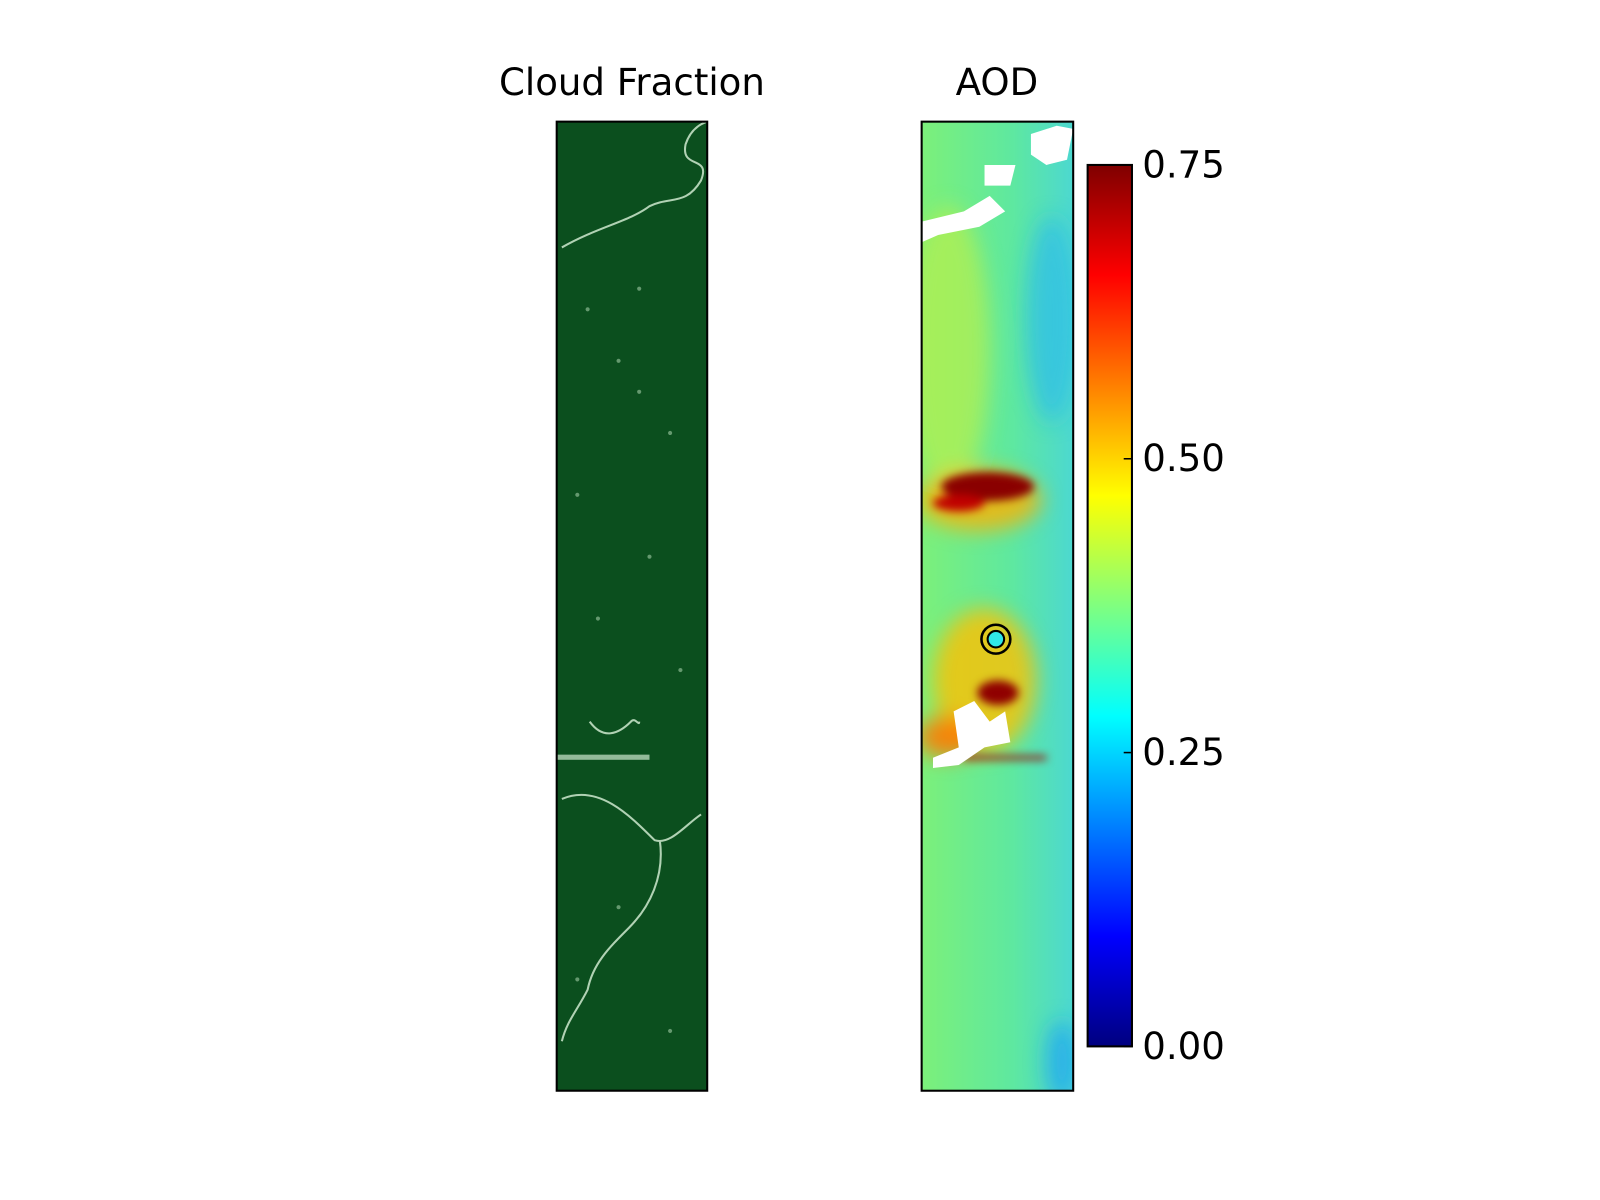 This screenshot has width=1600, height=1200. I want to click on panel-title: AOD, so click(997, 82).